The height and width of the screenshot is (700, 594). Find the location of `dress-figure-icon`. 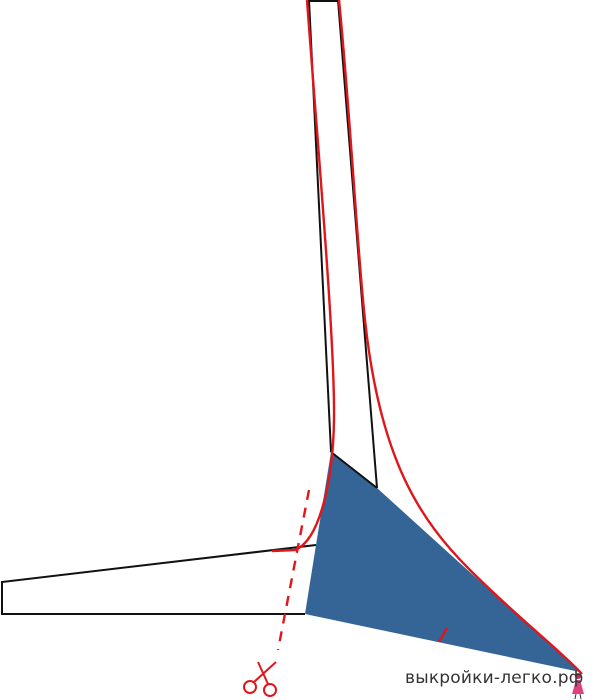

dress-figure-icon is located at coordinates (578, 686).